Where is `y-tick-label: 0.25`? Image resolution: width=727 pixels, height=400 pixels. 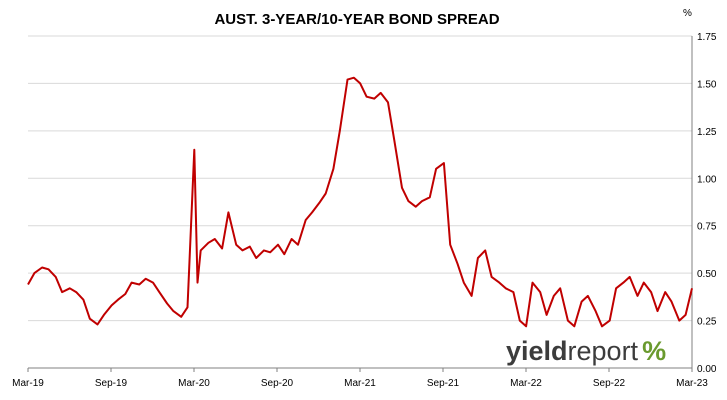 y-tick-label: 0.25 is located at coordinates (707, 322).